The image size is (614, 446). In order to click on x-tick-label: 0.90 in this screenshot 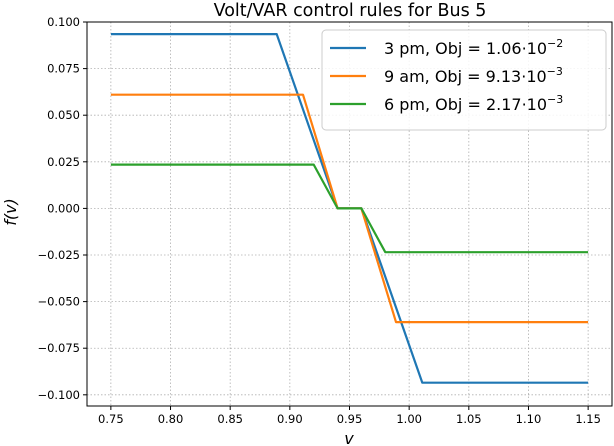, I will do `click(290, 419)`.